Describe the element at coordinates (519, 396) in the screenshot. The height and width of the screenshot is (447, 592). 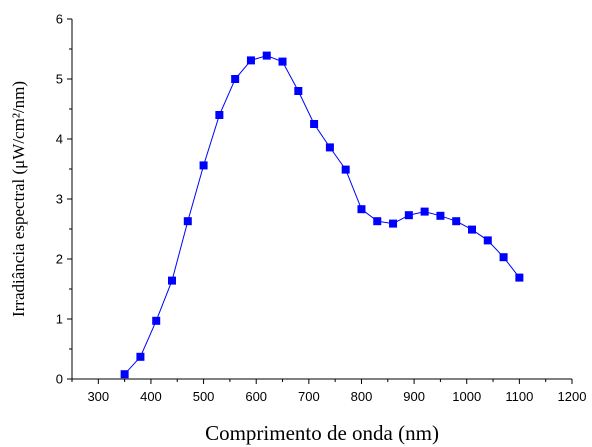
I see `x-tick-label: 1100` at that location.